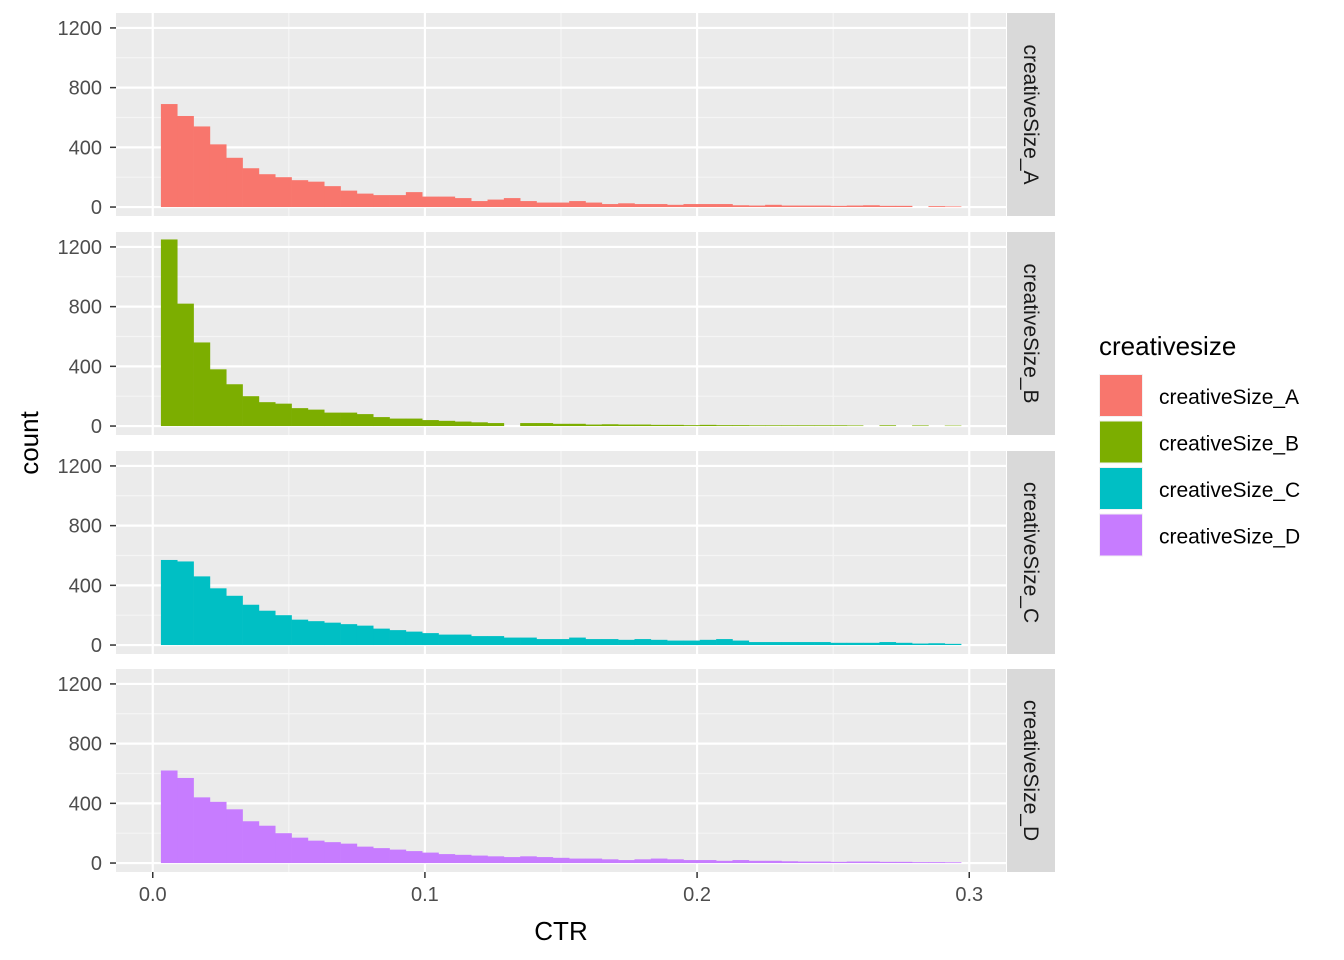 Image resolution: width=1344 pixels, height=960 pixels. What do you see at coordinates (1229, 444) in the screenshot?
I see `legend-label: creativeSize_B` at bounding box center [1229, 444].